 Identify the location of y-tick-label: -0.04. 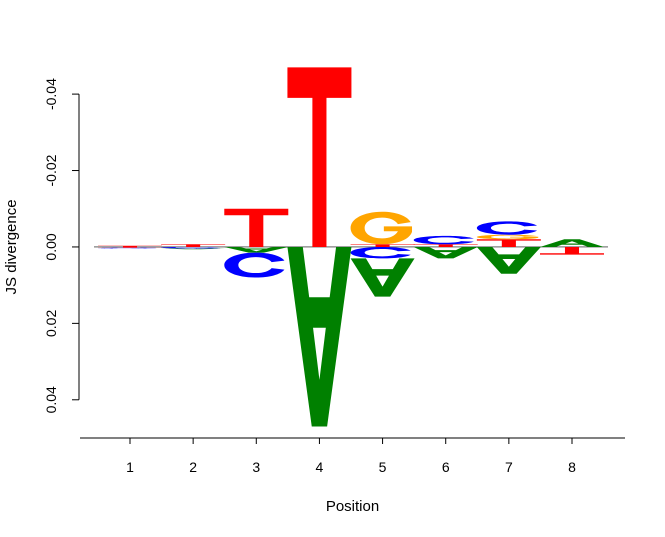
(51, 94).